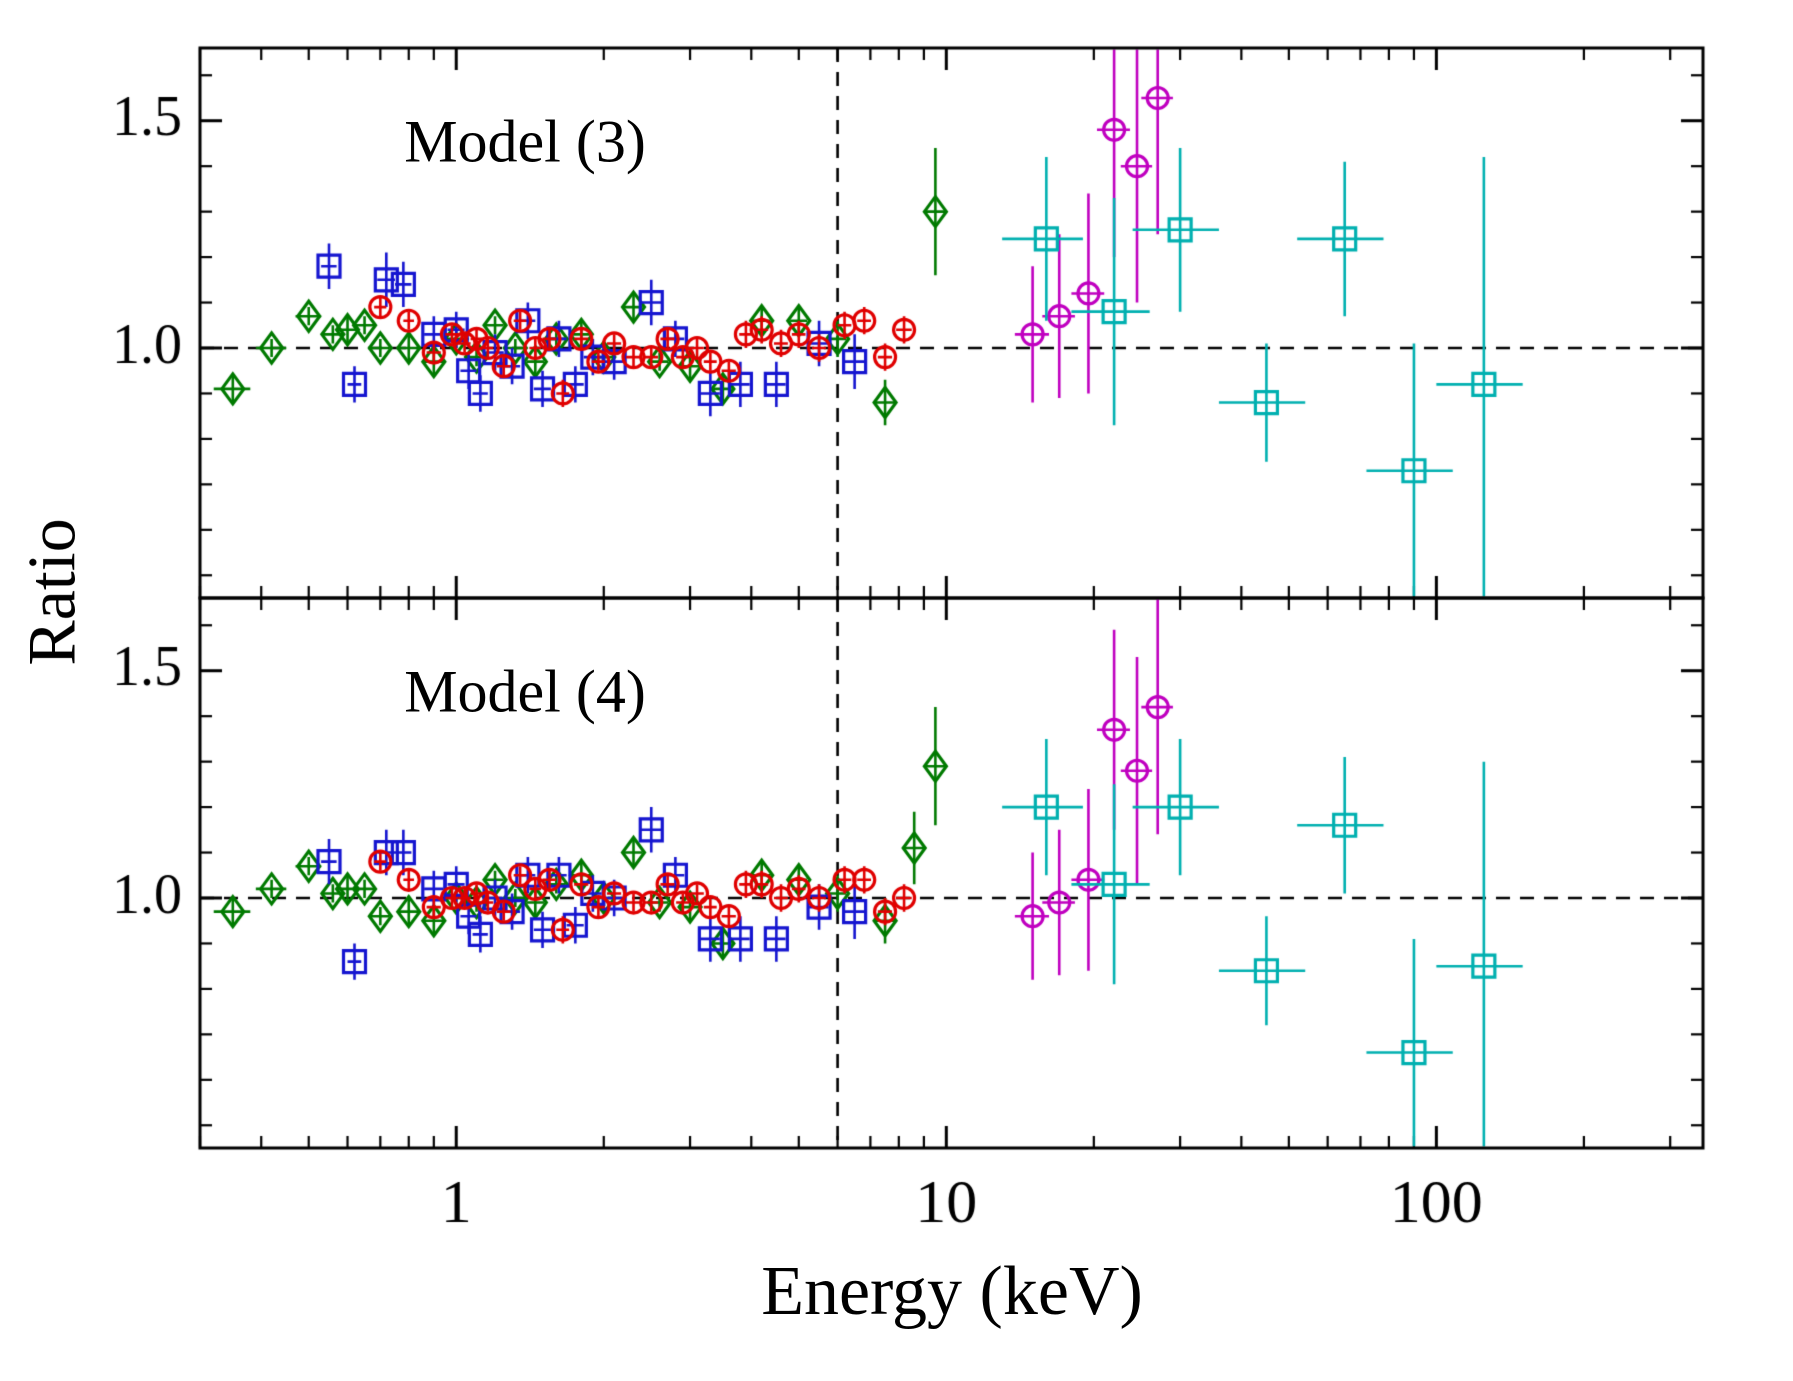 The height and width of the screenshot is (1381, 1793). What do you see at coordinates (525, 691) in the screenshot?
I see `bottom-panel-label: Model (4)` at bounding box center [525, 691].